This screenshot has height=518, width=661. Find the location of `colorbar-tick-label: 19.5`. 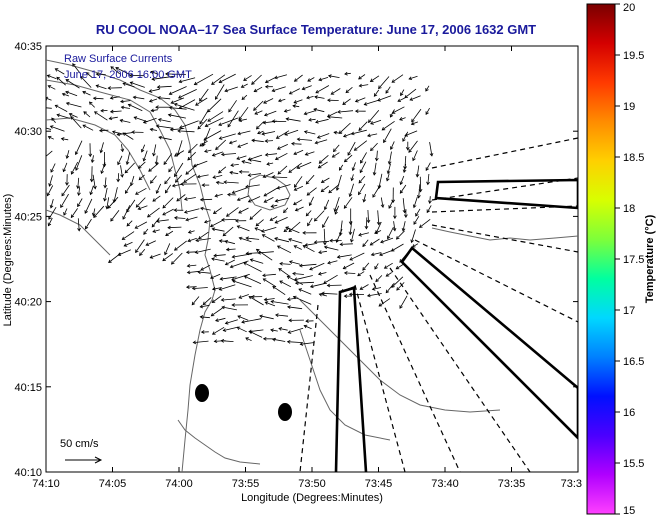

colorbar-tick-label: 19.5 is located at coordinates (633, 56).